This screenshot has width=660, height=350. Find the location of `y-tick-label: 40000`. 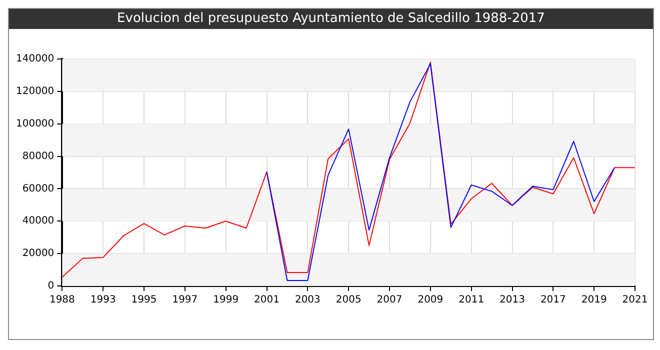

y-tick-label: 40000 is located at coordinates (38, 221).